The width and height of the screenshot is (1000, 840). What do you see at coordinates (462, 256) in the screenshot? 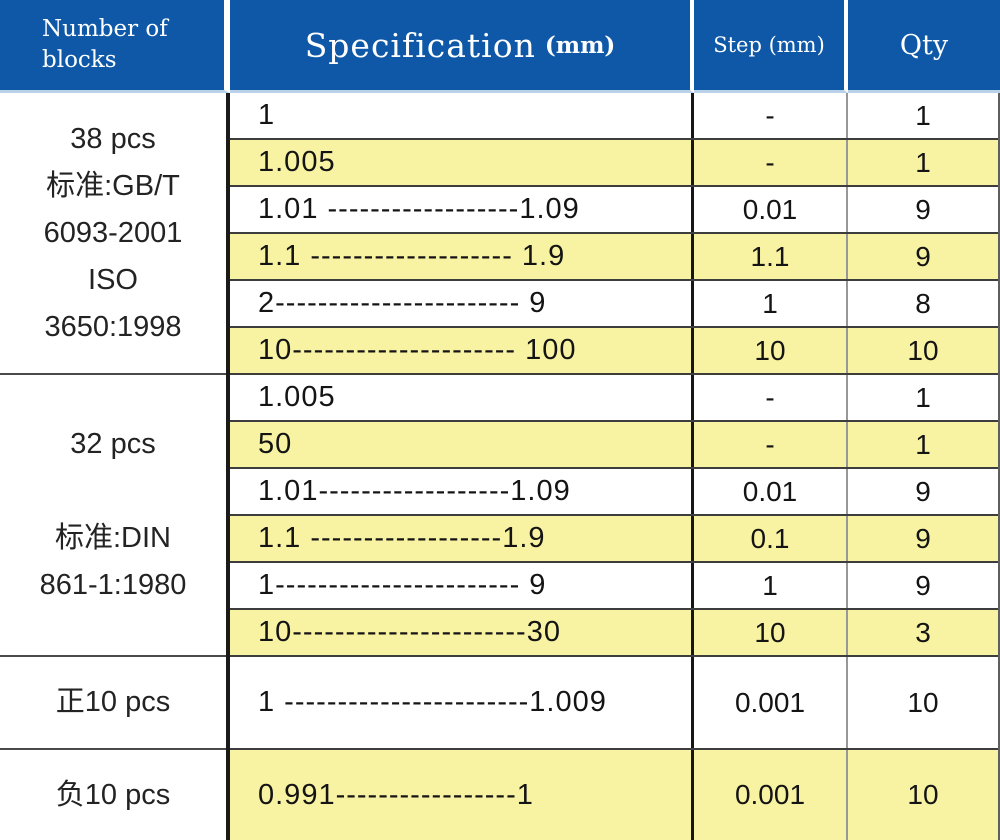
I see `spec-cell: 1.1 ------------------- 1.9` at bounding box center [462, 256].